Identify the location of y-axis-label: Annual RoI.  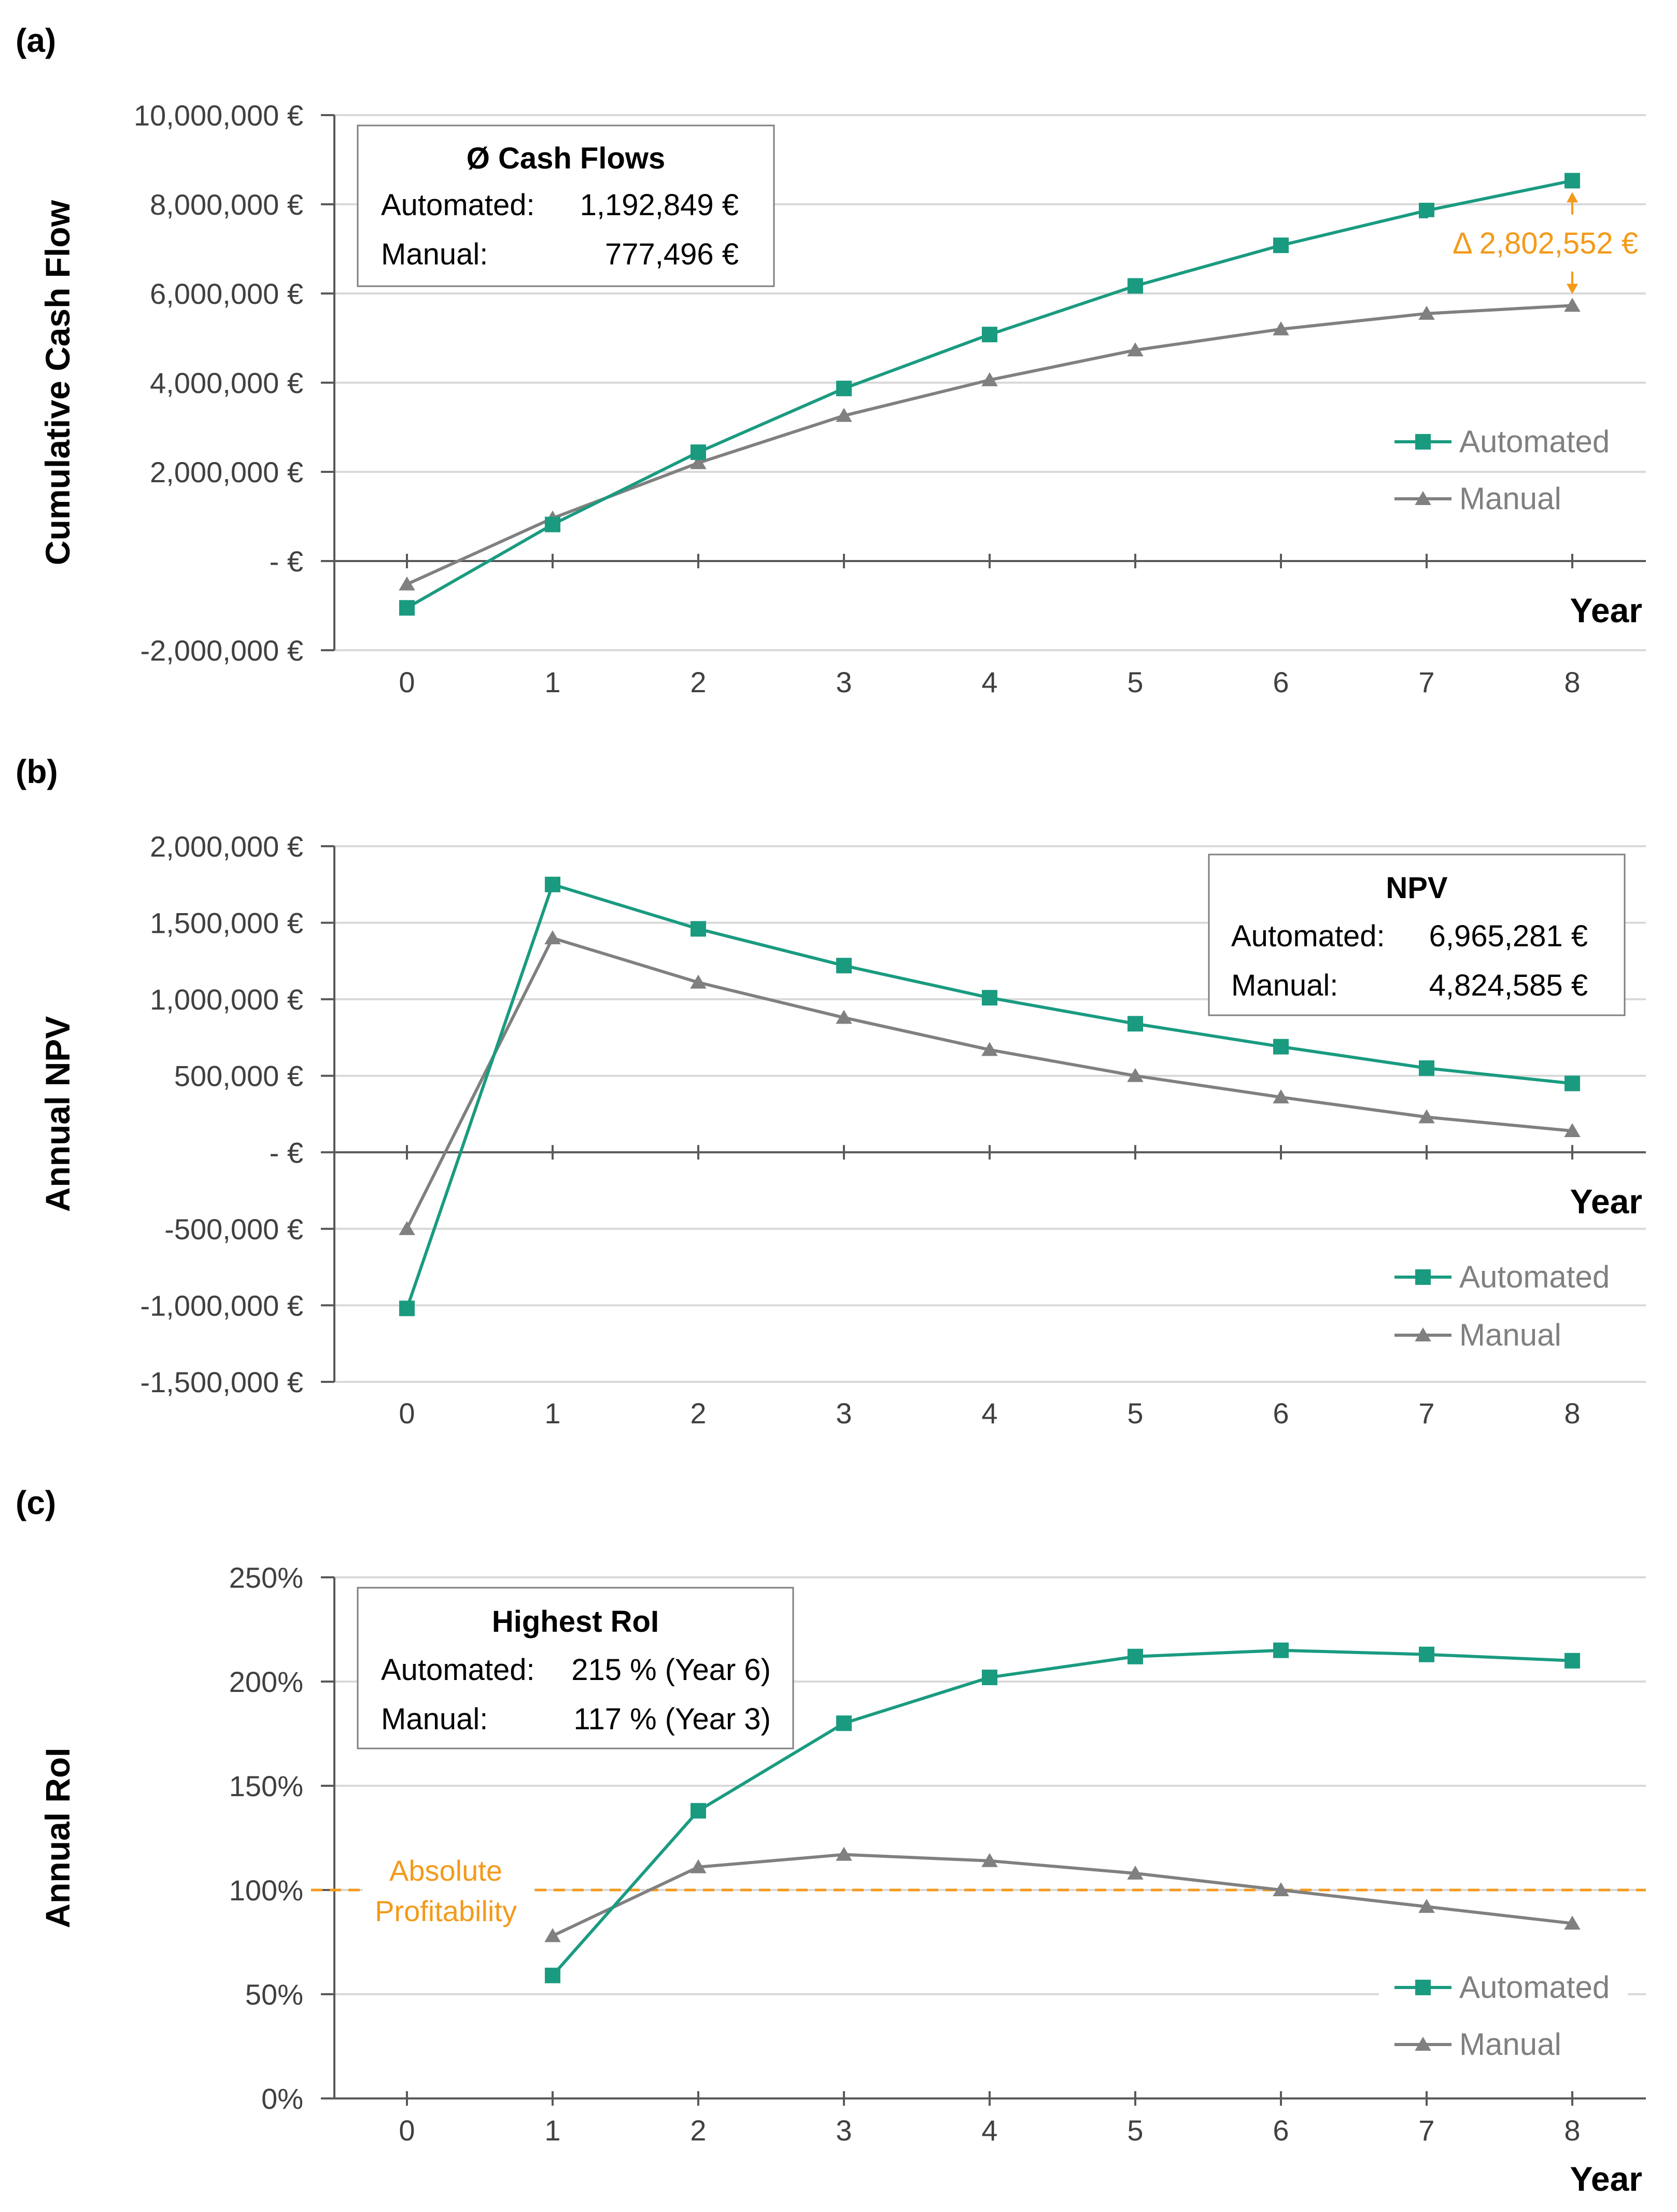
(57, 1837).